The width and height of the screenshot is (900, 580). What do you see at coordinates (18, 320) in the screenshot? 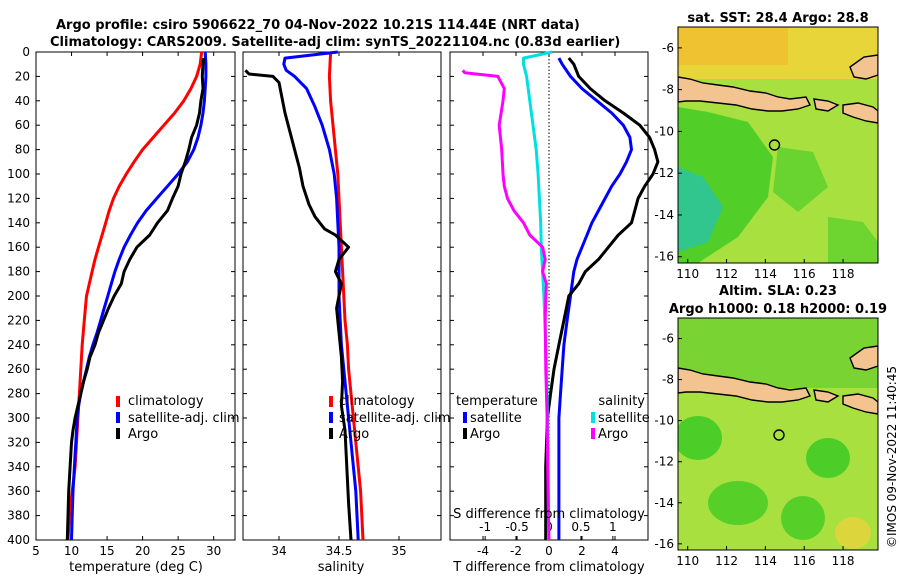
I see `depth-tick-label: 220` at bounding box center [18, 320].